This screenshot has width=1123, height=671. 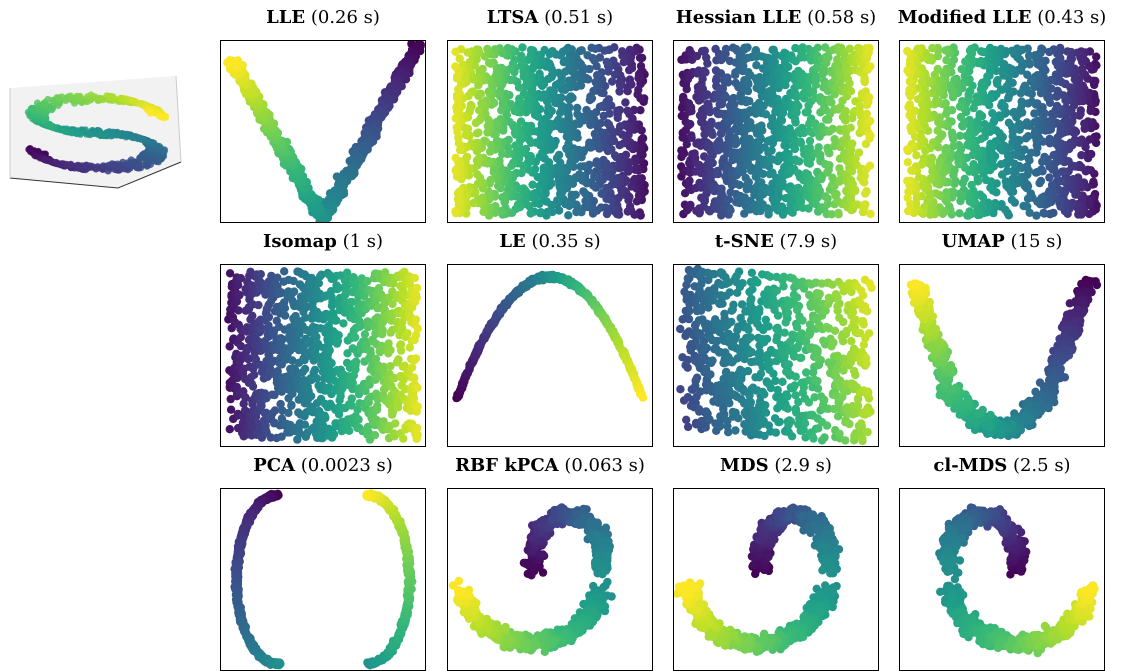 What do you see at coordinates (1071, 17) in the screenshot?
I see `runtime-label: (0.43 s)` at bounding box center [1071, 17].